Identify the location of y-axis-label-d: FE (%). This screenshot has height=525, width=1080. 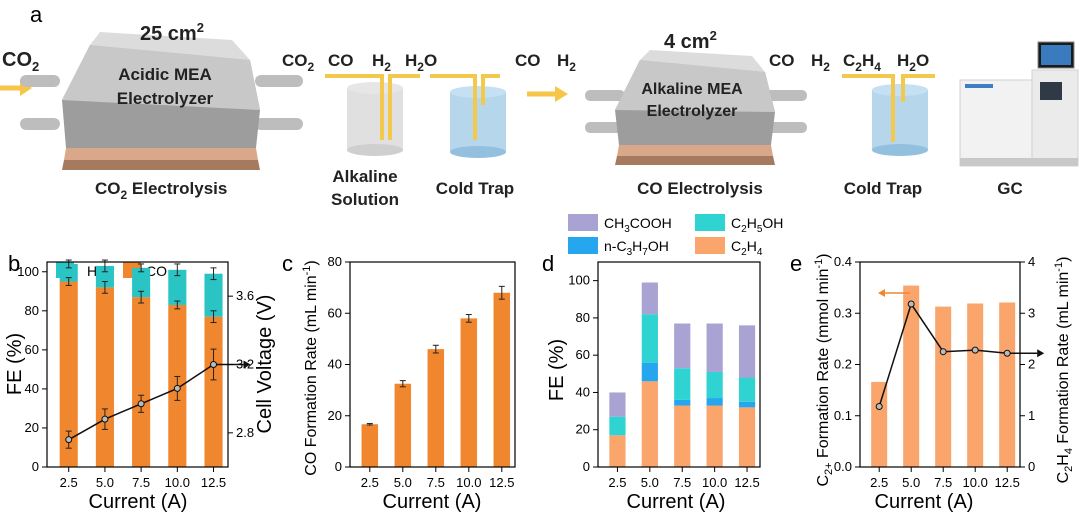
(557, 370).